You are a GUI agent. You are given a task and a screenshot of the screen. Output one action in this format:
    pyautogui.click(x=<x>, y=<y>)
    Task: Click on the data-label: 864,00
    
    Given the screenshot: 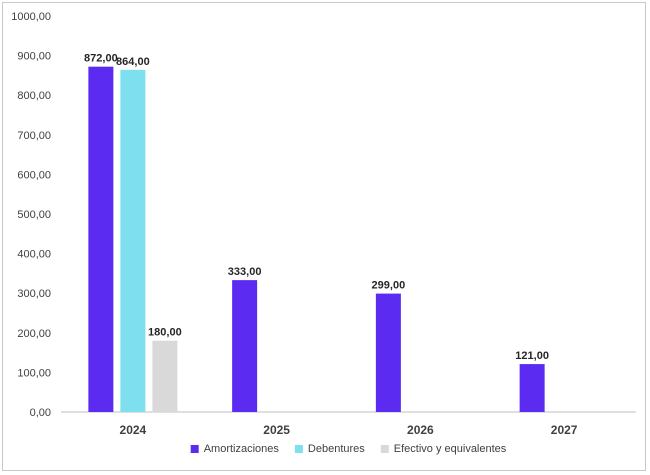 What is the action you would take?
    pyautogui.click(x=133, y=62)
    